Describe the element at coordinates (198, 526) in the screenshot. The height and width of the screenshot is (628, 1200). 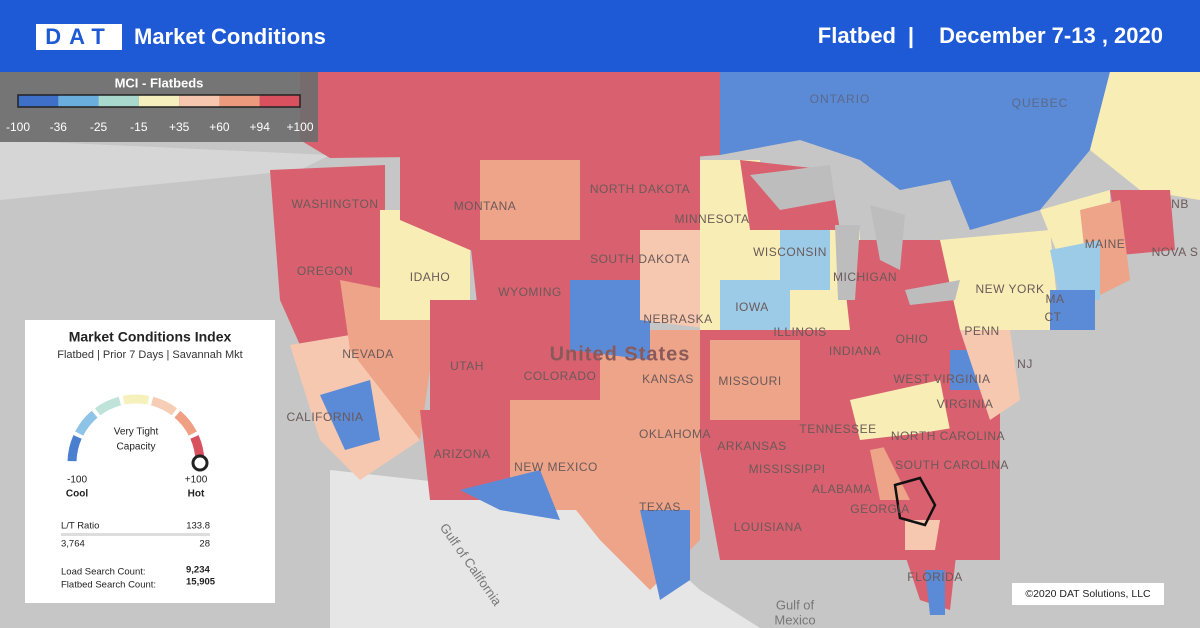
I see `ratio-value: 133.8` at that location.